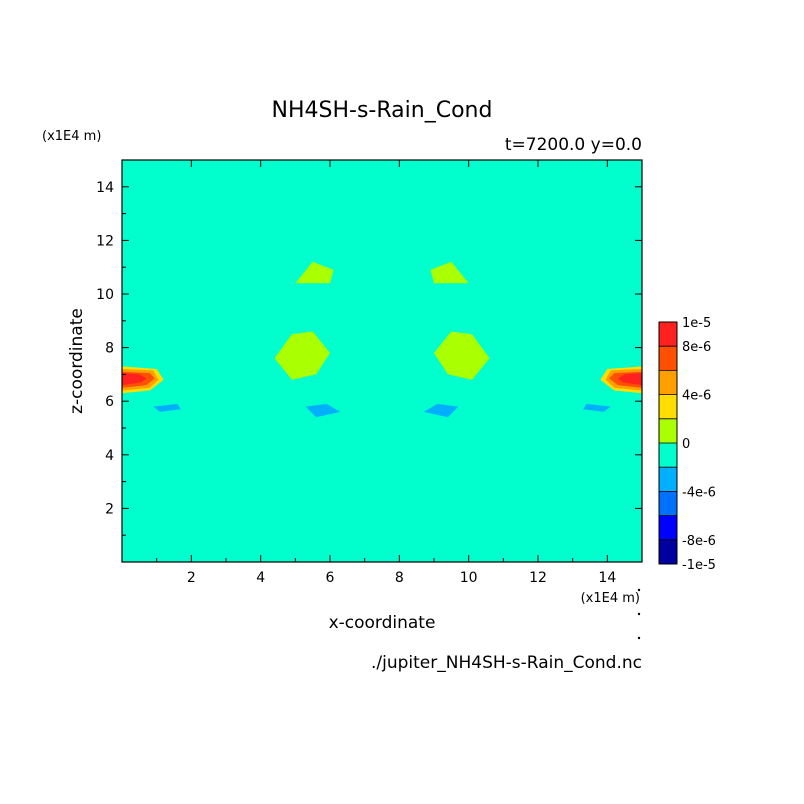  What do you see at coordinates (77, 361) in the screenshot?
I see `y-axis-label: z-coordinate` at bounding box center [77, 361].